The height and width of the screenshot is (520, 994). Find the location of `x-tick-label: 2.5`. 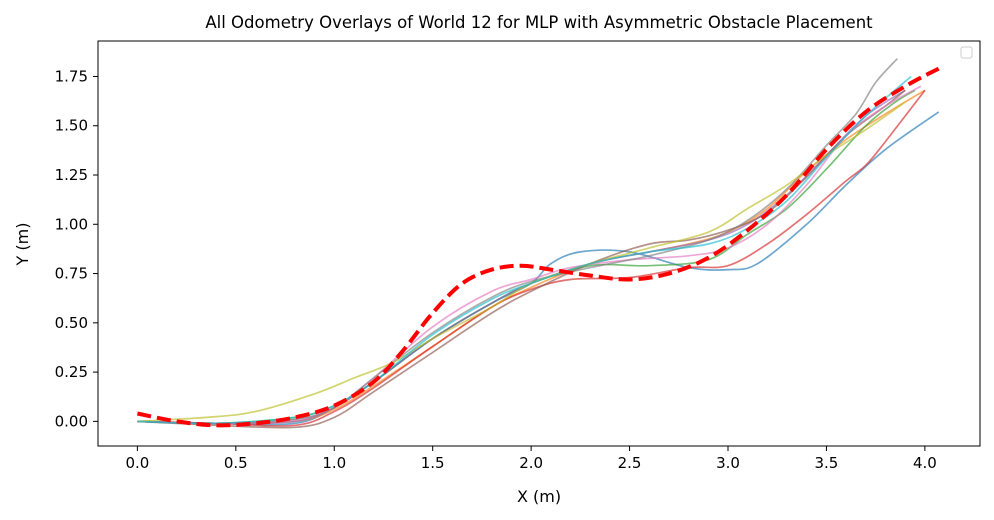

x-tick-label: 2.5 is located at coordinates (630, 463).